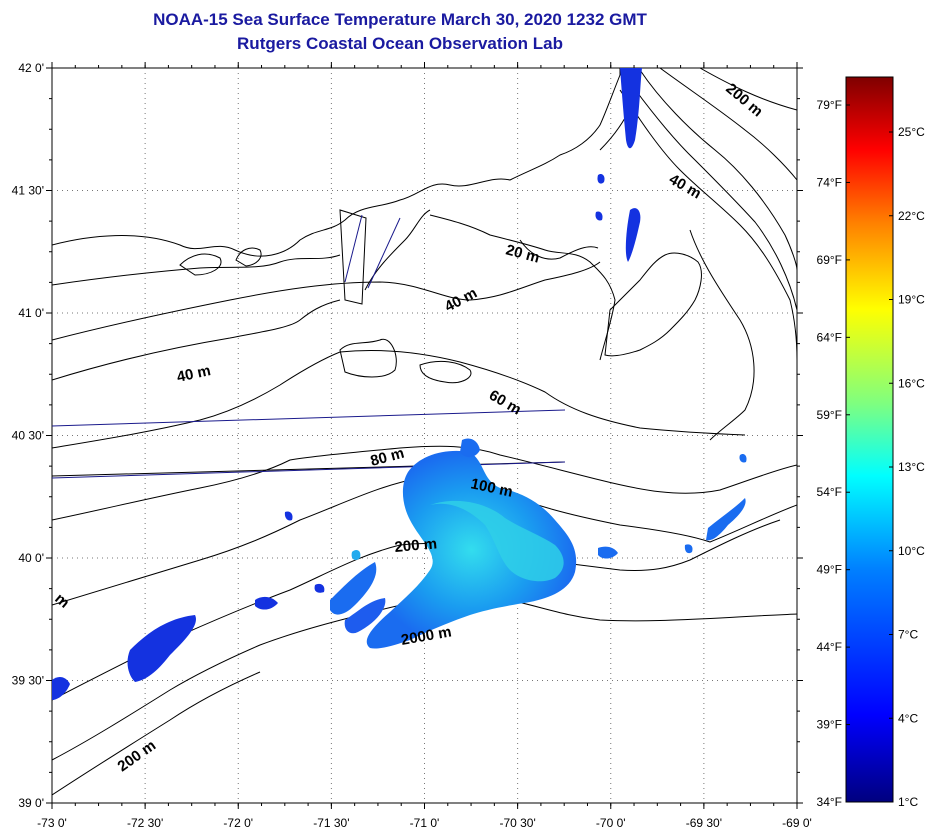 The width and height of the screenshot is (928, 832). Describe the element at coordinates (829, 570) in the screenshot. I see `colorbar-fahrenheit-label: 49°F` at that location.